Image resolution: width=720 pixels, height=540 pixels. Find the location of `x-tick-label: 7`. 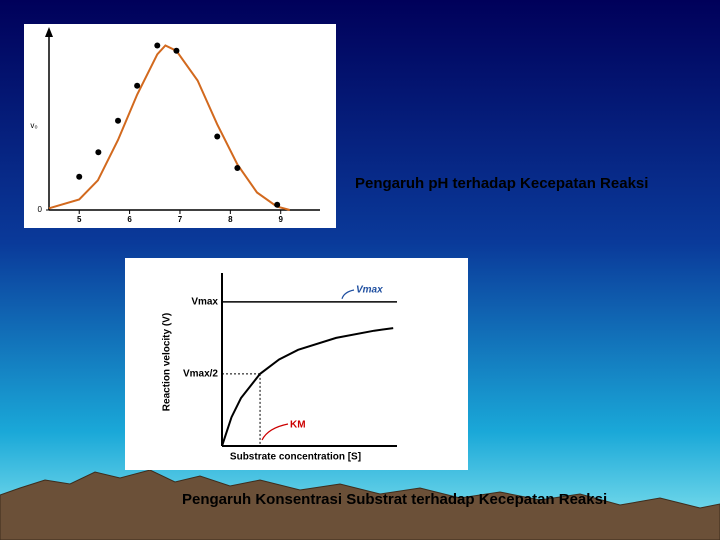

x-tick-label: 7 is located at coordinates (180, 219).